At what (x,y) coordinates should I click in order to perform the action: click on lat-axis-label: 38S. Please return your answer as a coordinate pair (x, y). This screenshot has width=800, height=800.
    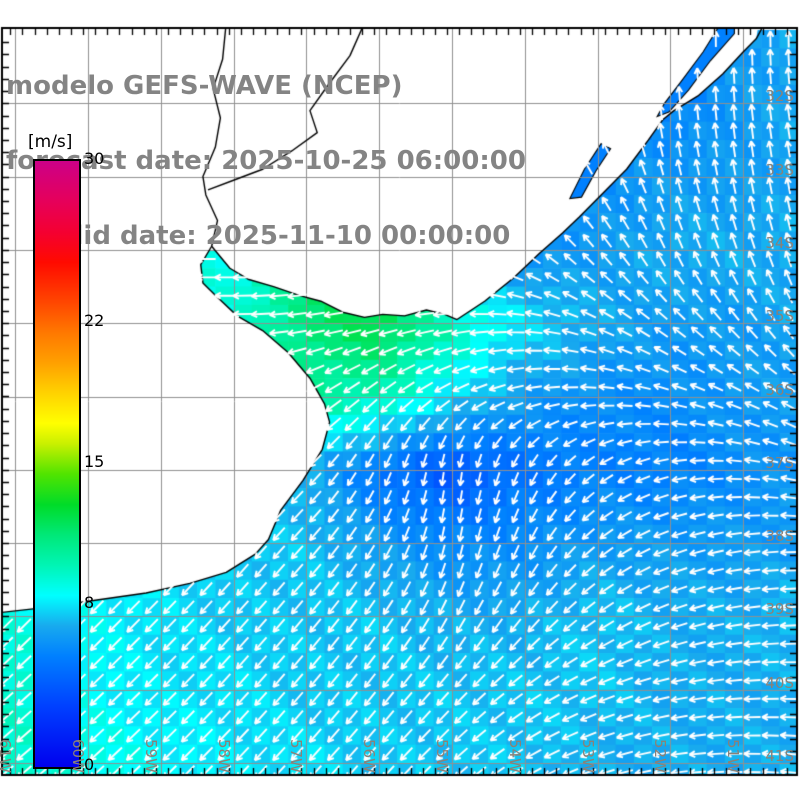
    Looking at the image, I should click on (779, 536).